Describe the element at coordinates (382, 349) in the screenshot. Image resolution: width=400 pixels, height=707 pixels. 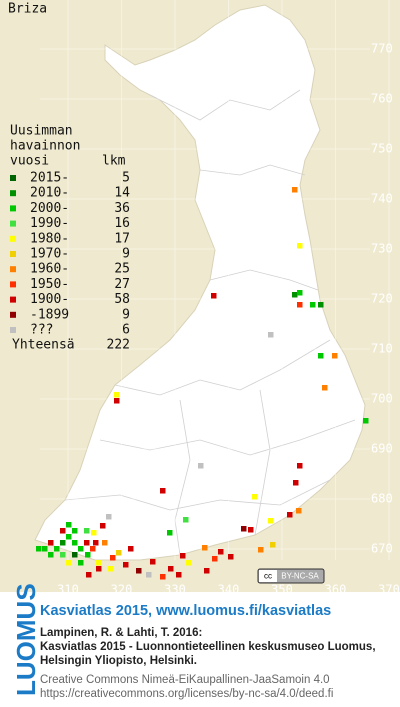
I see `y-grid-label: 710` at that location.